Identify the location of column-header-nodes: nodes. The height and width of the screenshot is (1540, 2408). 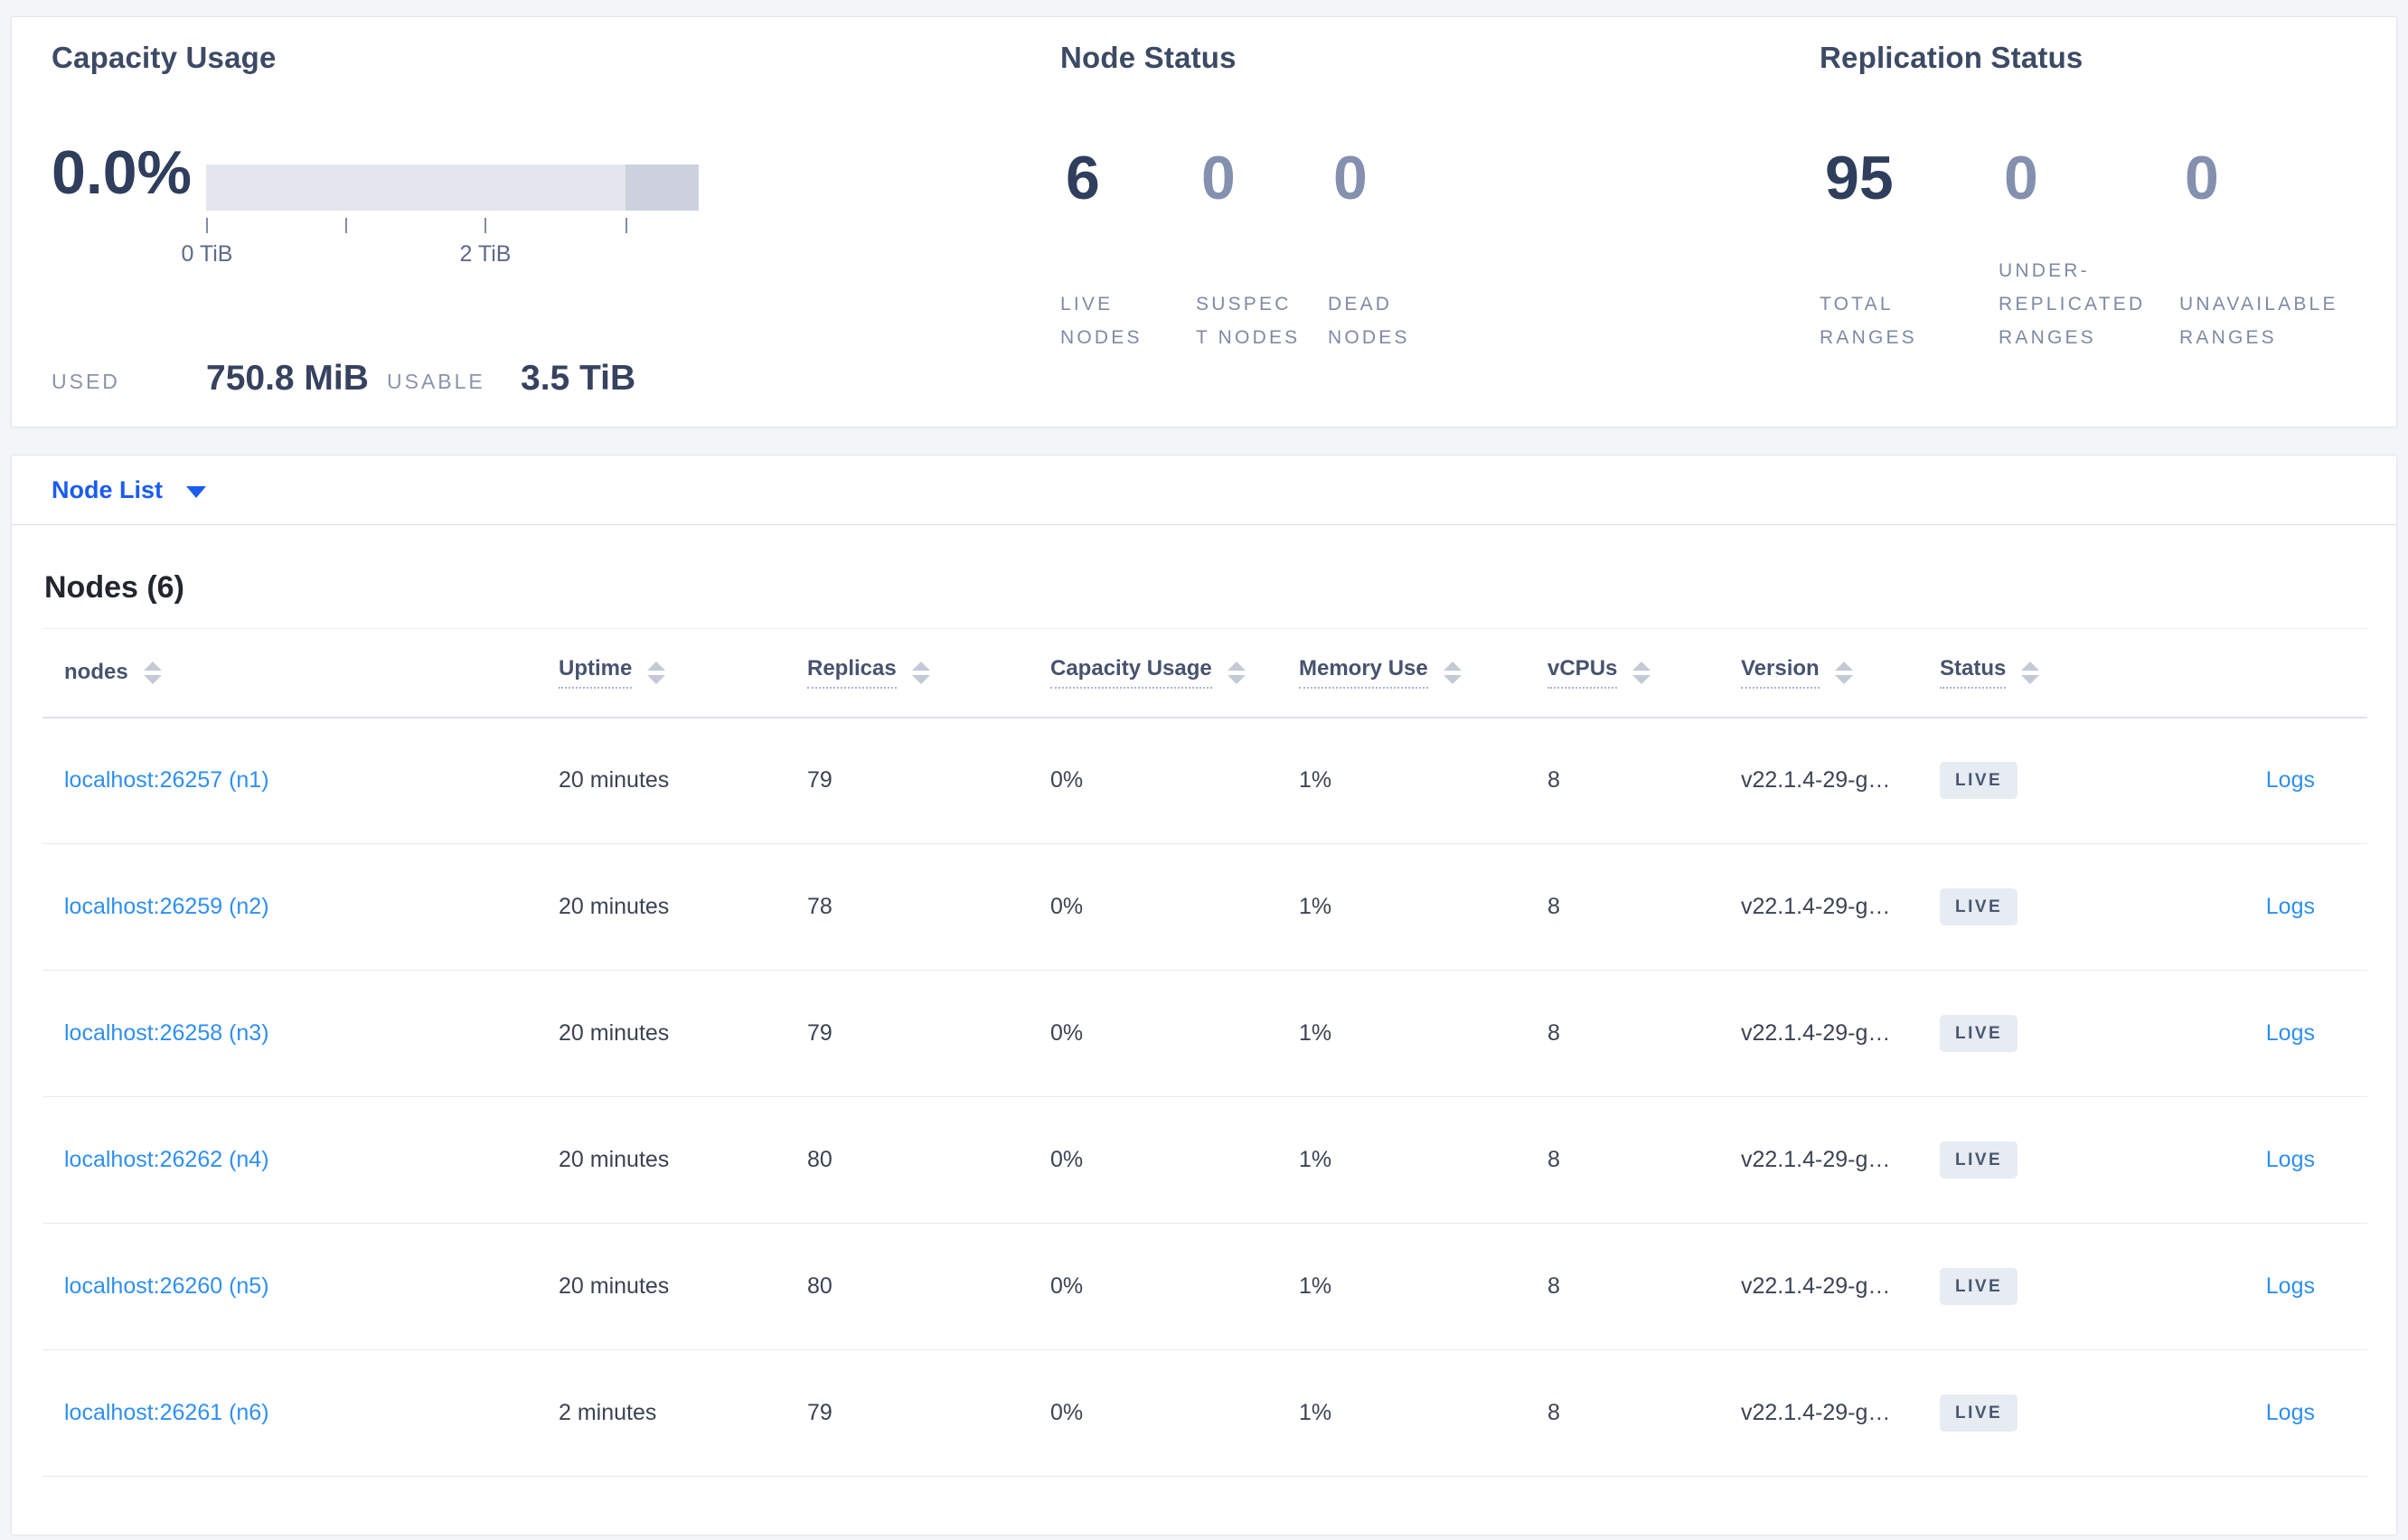
(300, 673).